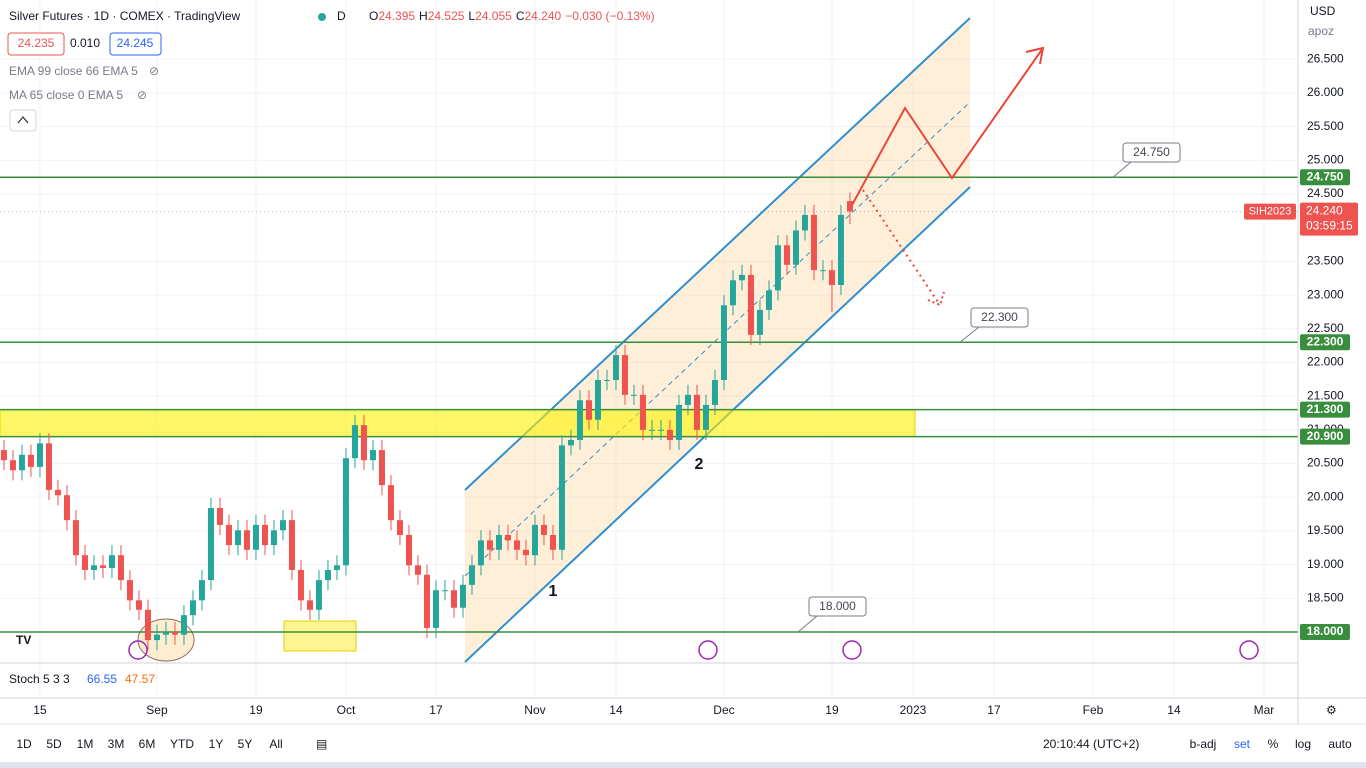  Describe the element at coordinates (1324, 211) in the screenshot. I see `last-price: 24.240` at that location.